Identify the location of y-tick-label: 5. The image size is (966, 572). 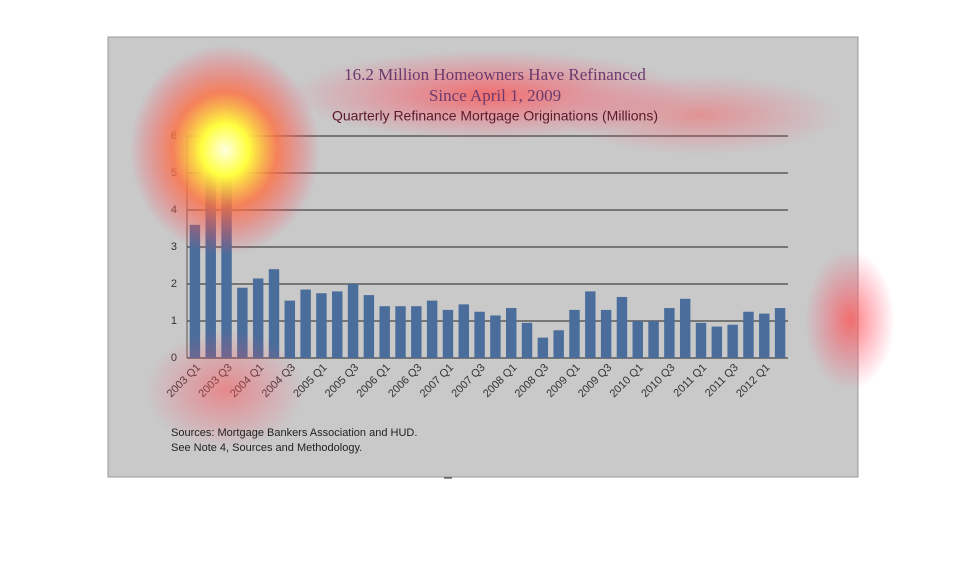
(174, 173).